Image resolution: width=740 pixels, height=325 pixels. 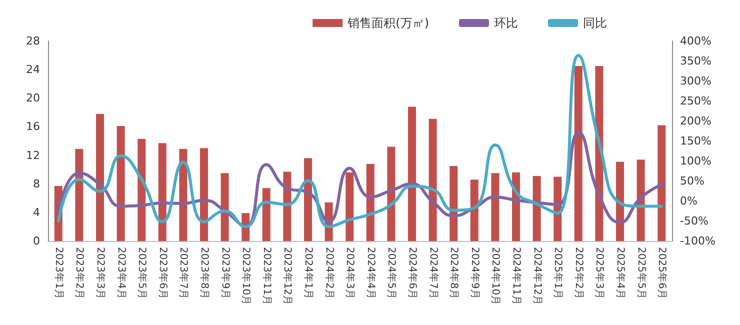 What do you see at coordinates (33, 41) in the screenshot?
I see `y-tick-label: 28` at bounding box center [33, 41].